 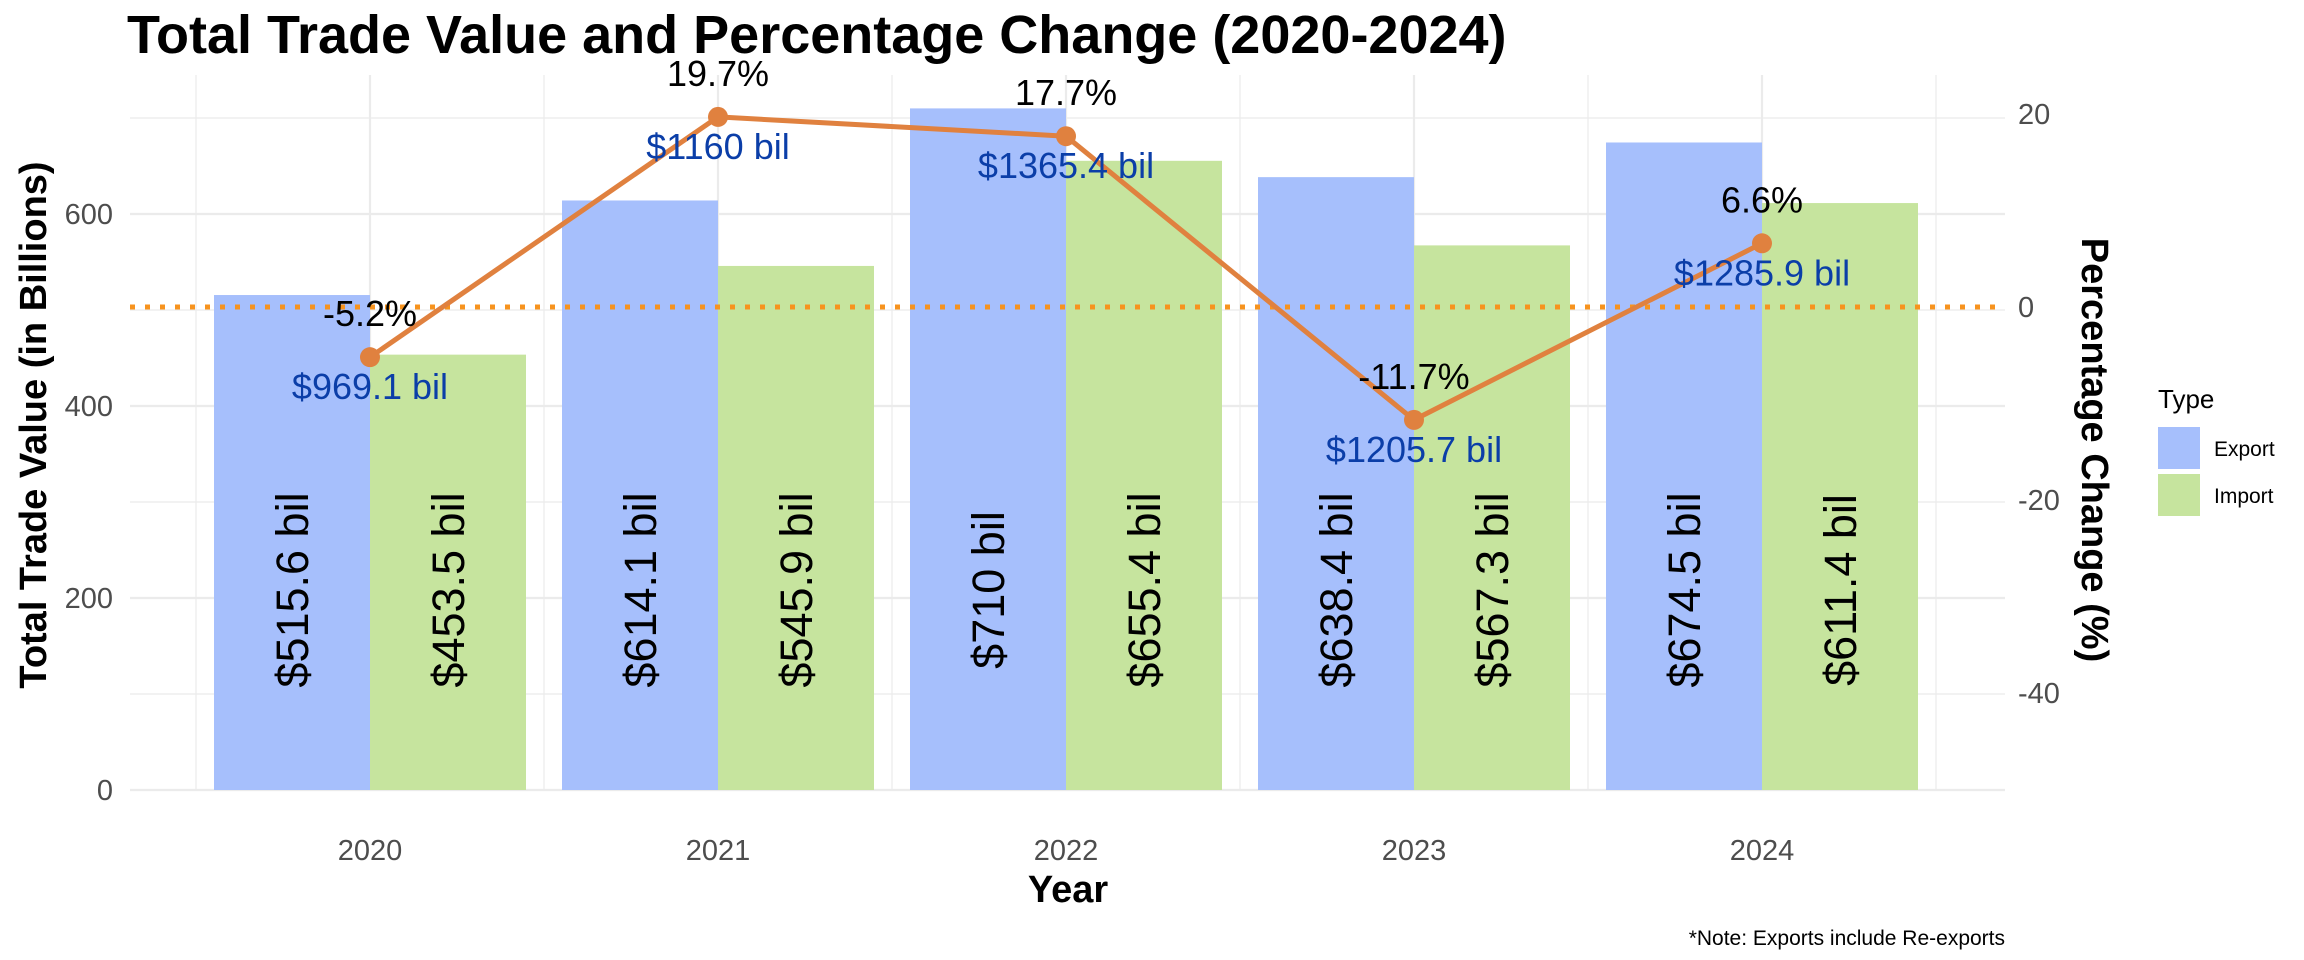 I want to click on x-tick-label: 2021, so click(x=718, y=851).